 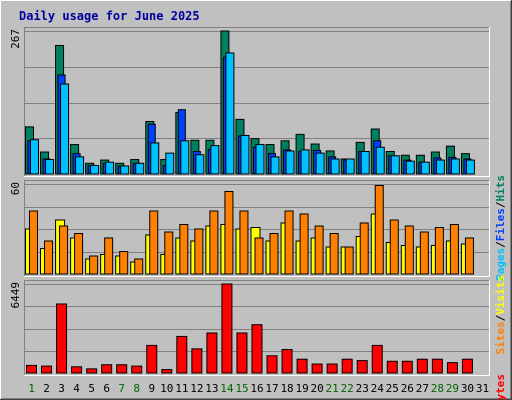 I want to click on day-label: 18, so click(x=286, y=388).